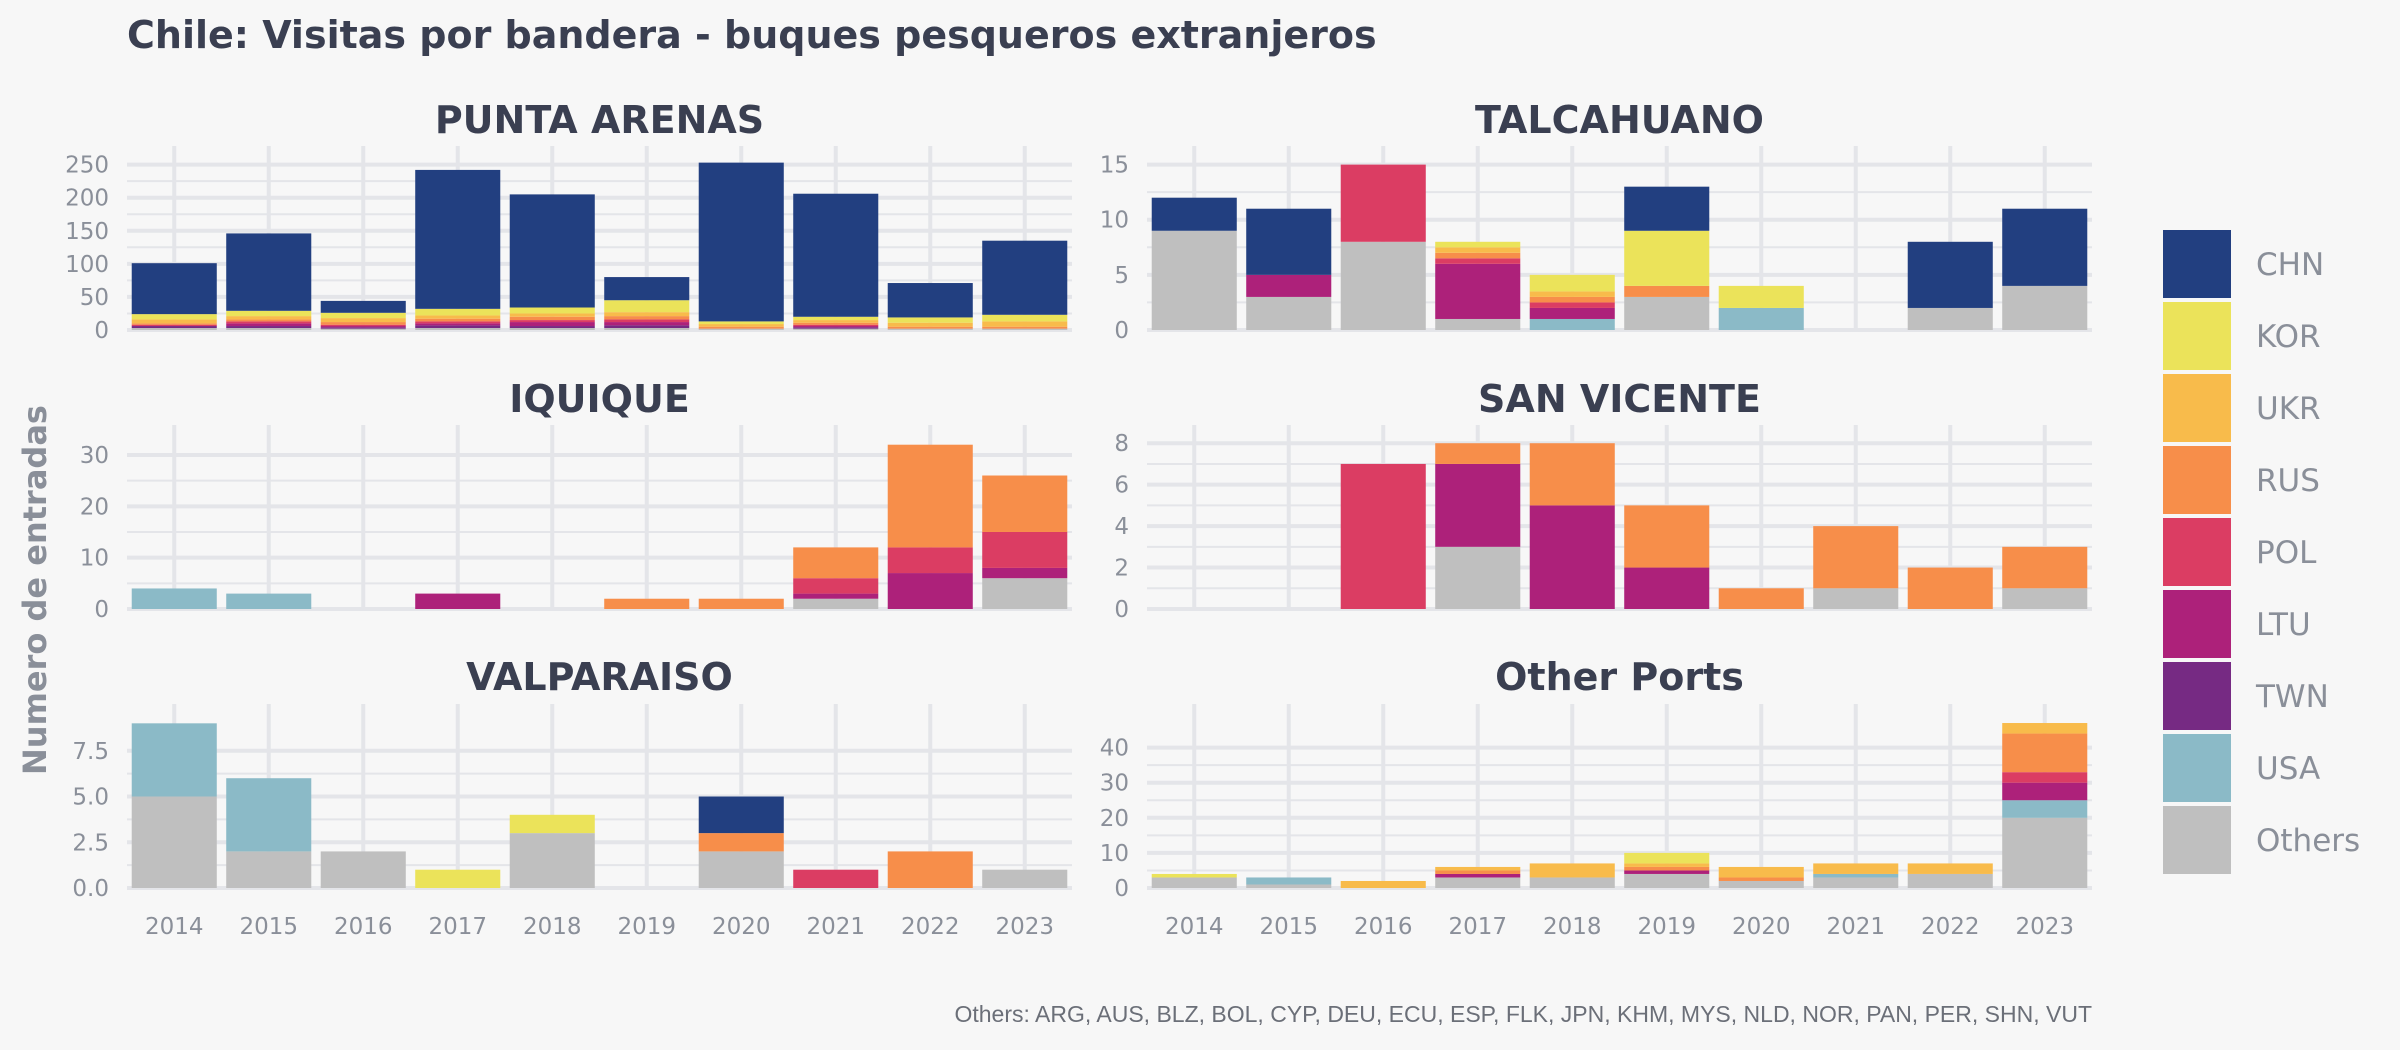 The width and height of the screenshot is (2400, 1050). What do you see at coordinates (647, 603) in the screenshot?
I see `bar-iquique-2019-rus` at bounding box center [647, 603].